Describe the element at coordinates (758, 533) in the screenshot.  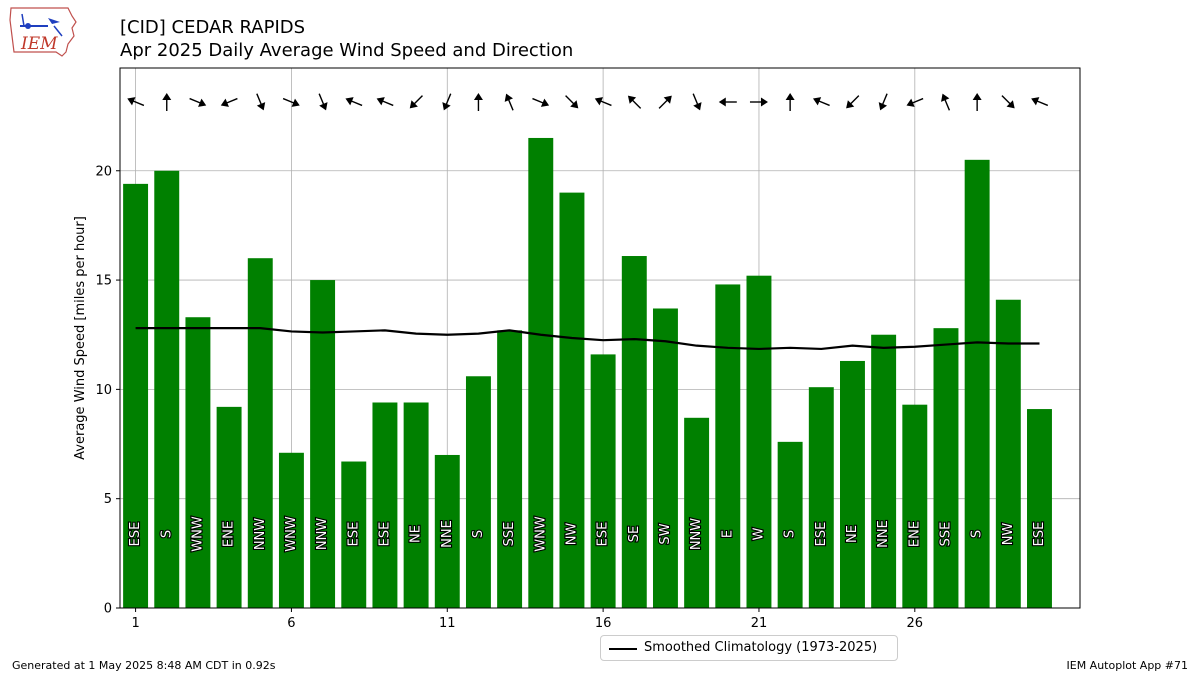
I see `direction-label-day-21: W` at that location.